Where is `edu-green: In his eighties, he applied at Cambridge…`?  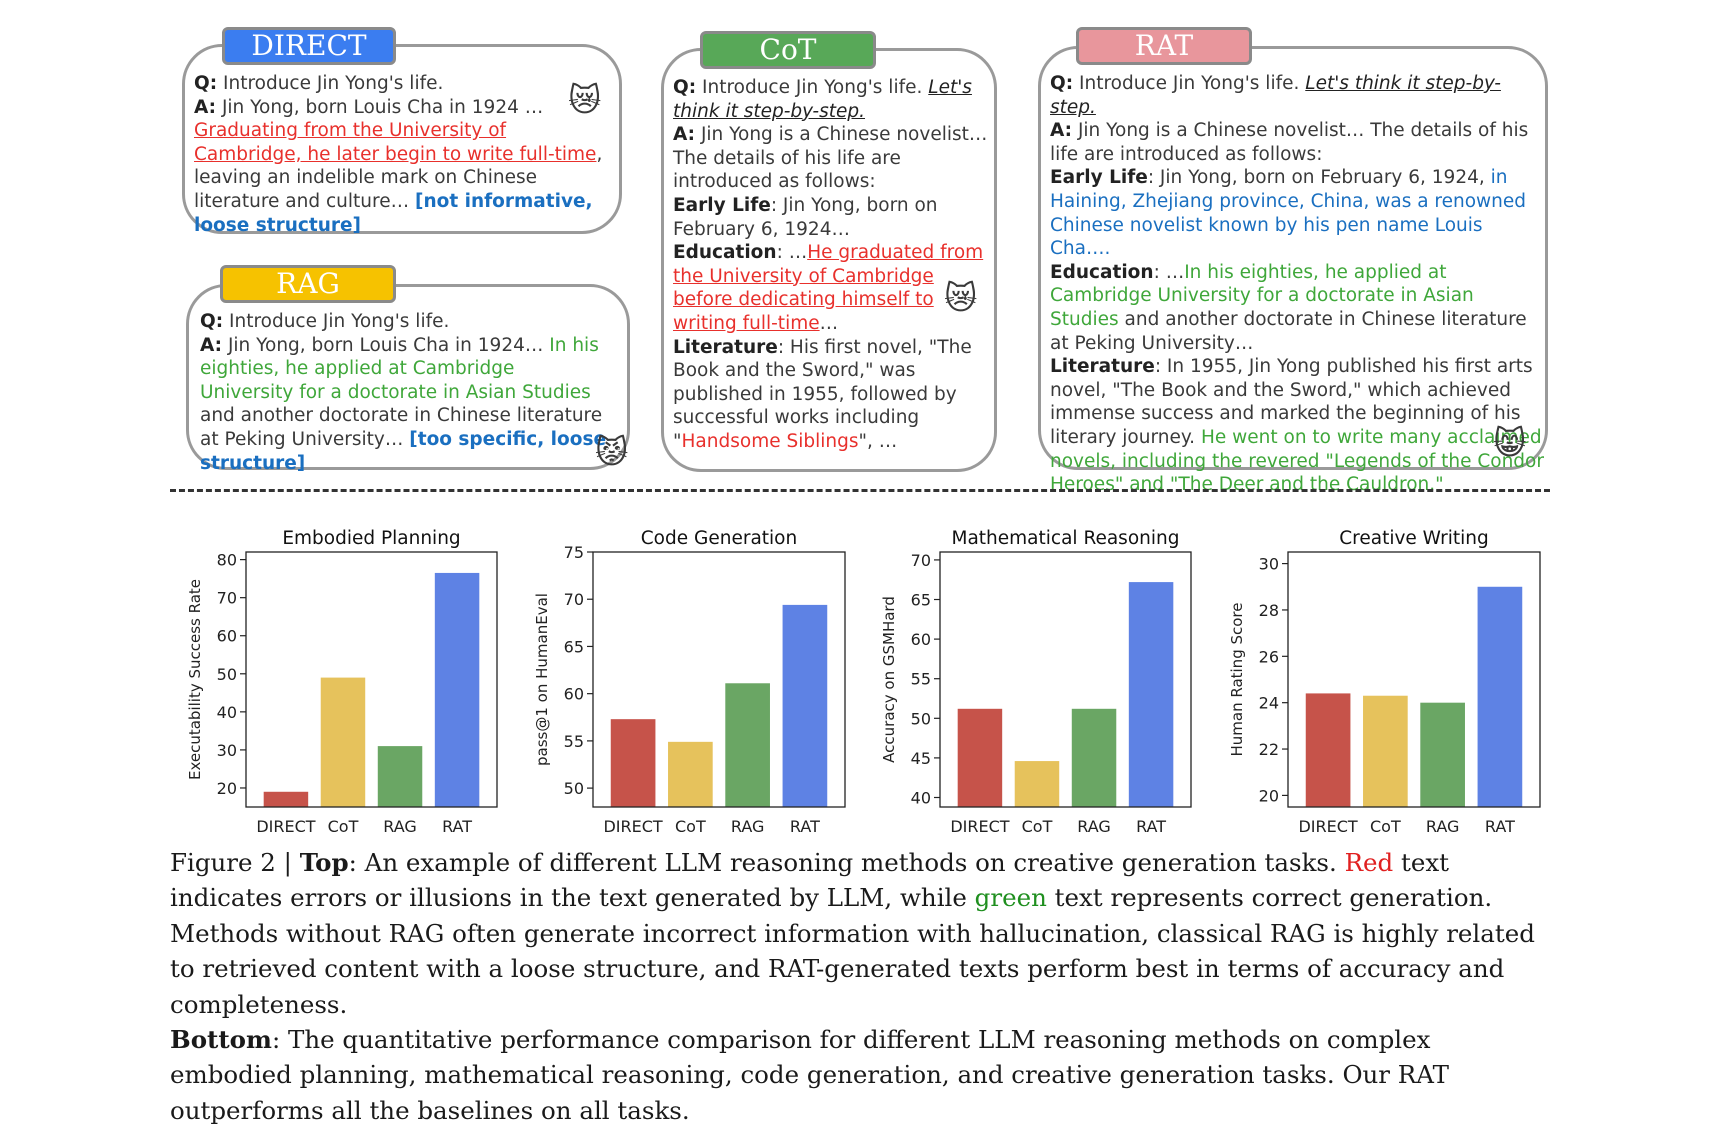 edu-green: In his eighties, he applied at Cambridge… is located at coordinates (1262, 295).